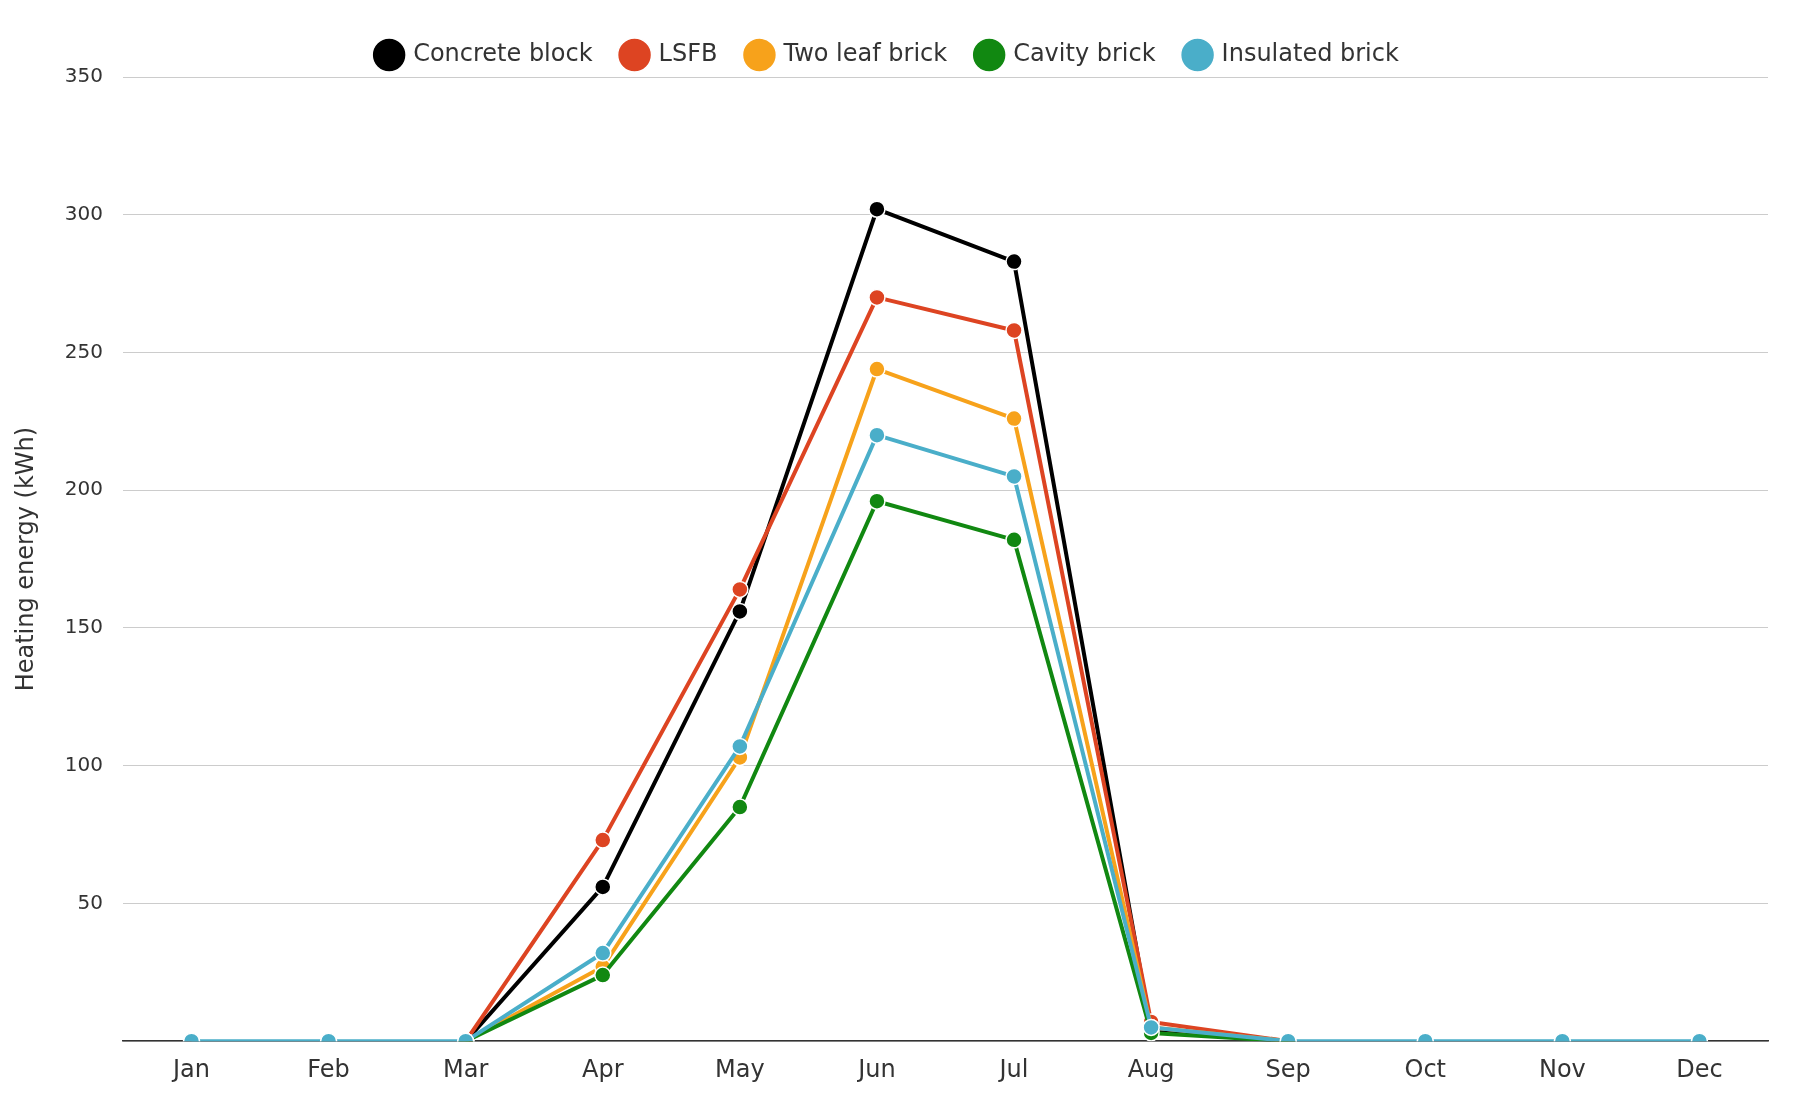  I want to click on x-tick-label: Nov, so click(1562, 1068).